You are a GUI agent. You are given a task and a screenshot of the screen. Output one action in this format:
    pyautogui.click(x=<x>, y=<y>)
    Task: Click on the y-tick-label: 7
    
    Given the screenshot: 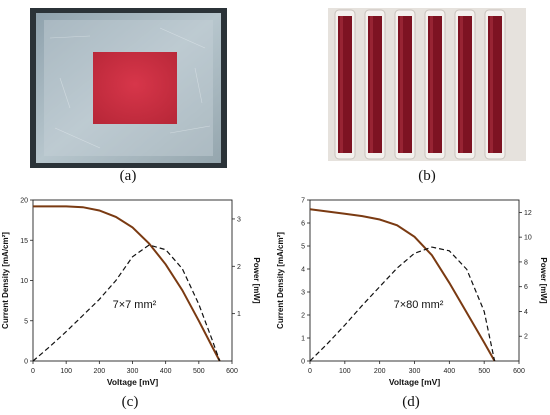 What is the action you would take?
    pyautogui.click(x=303, y=201)
    